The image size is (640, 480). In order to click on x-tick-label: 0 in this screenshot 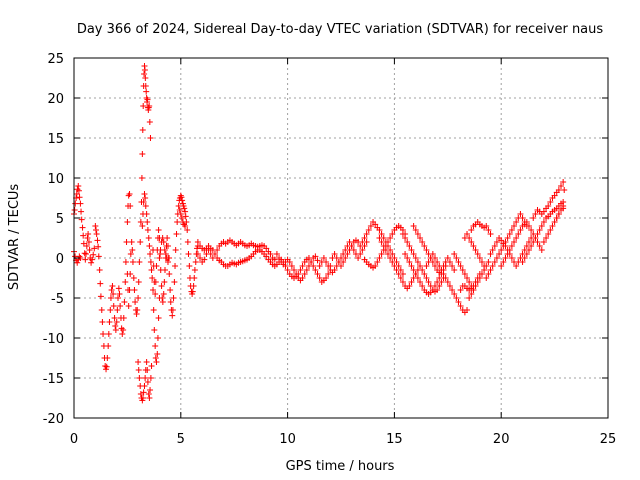, I will do `click(74, 439)`.